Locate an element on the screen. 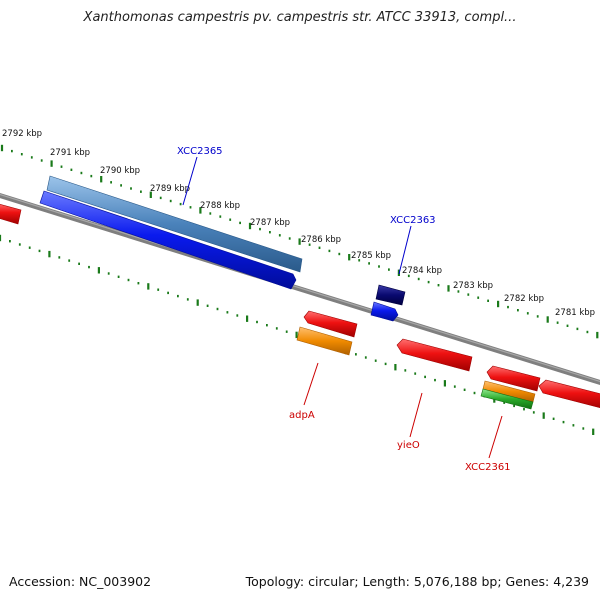  scale-label: 2789 kbp is located at coordinates (170, 189).